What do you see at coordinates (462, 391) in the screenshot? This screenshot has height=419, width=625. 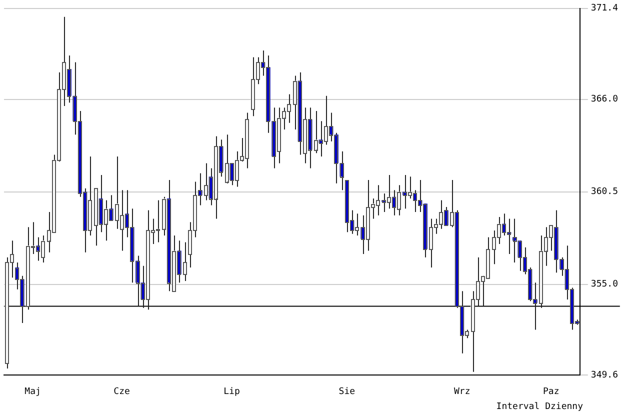 I see `x-tick-label: Wrz` at bounding box center [462, 391].